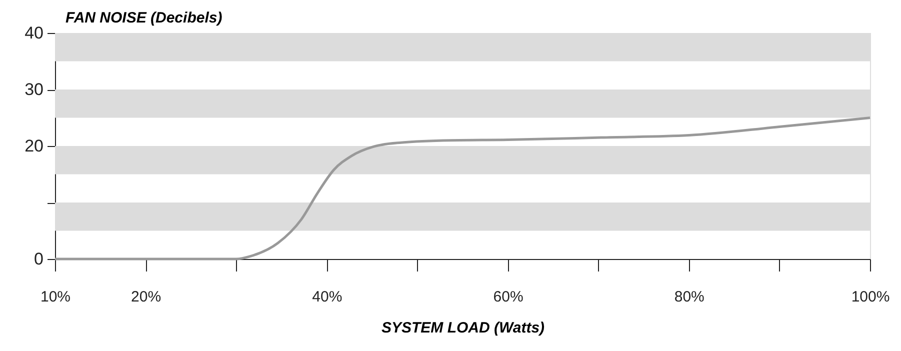 This screenshot has width=901, height=351. What do you see at coordinates (144, 18) in the screenshot?
I see `y-axis-title: FAN NOISE (Decibels)` at bounding box center [144, 18].